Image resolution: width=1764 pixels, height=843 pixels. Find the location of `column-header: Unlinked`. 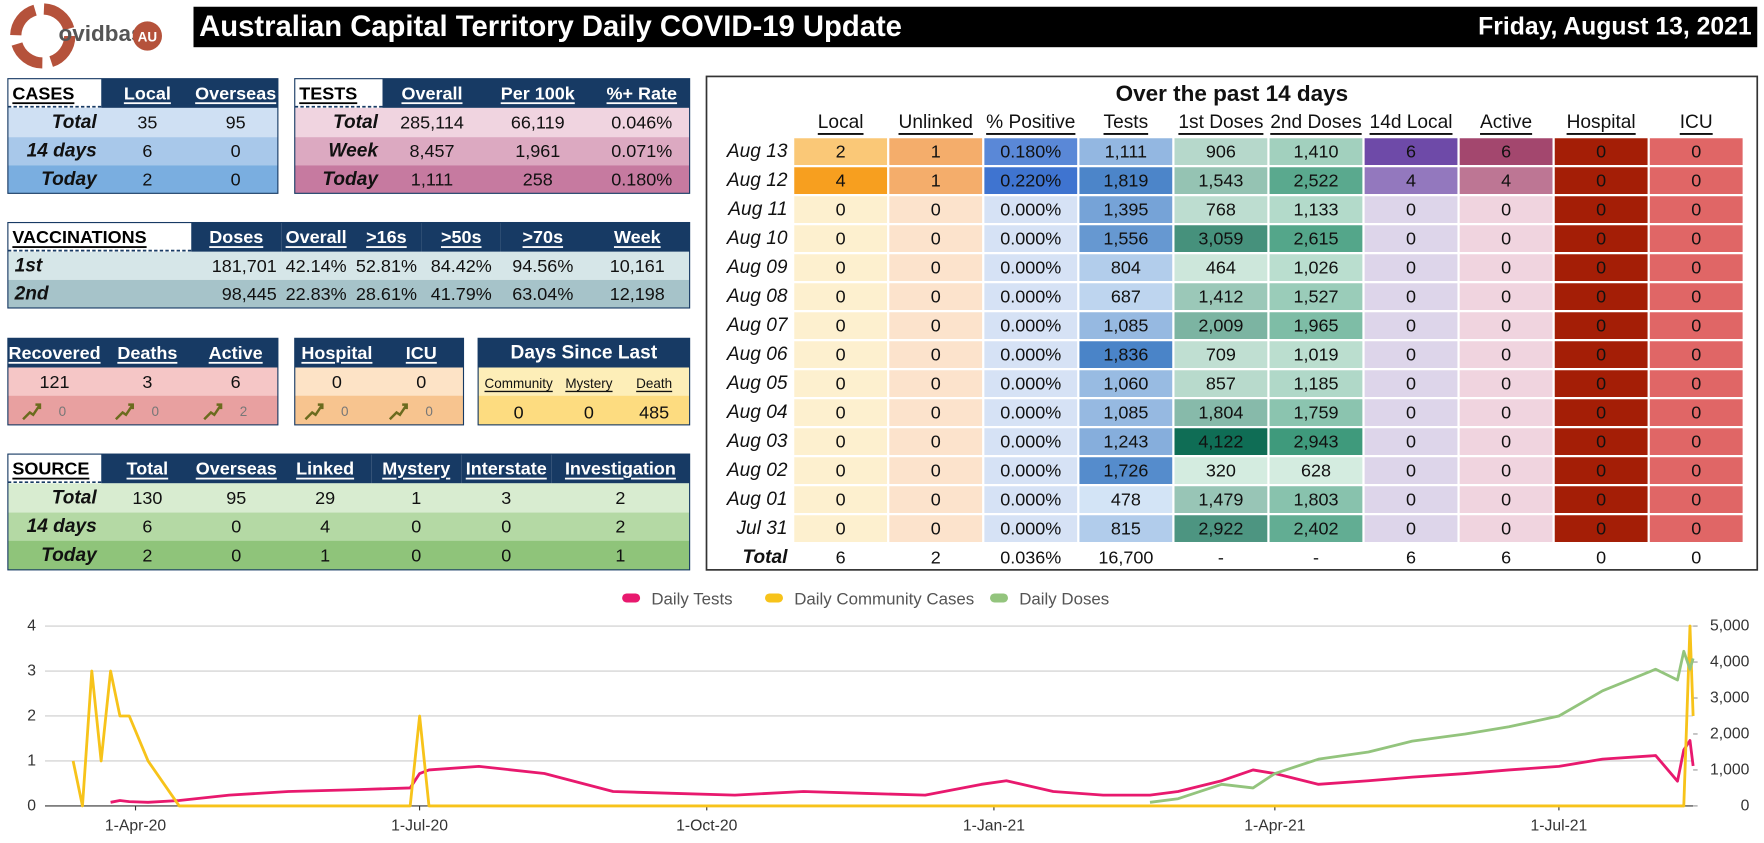

column-header: Unlinked is located at coordinates (936, 122).